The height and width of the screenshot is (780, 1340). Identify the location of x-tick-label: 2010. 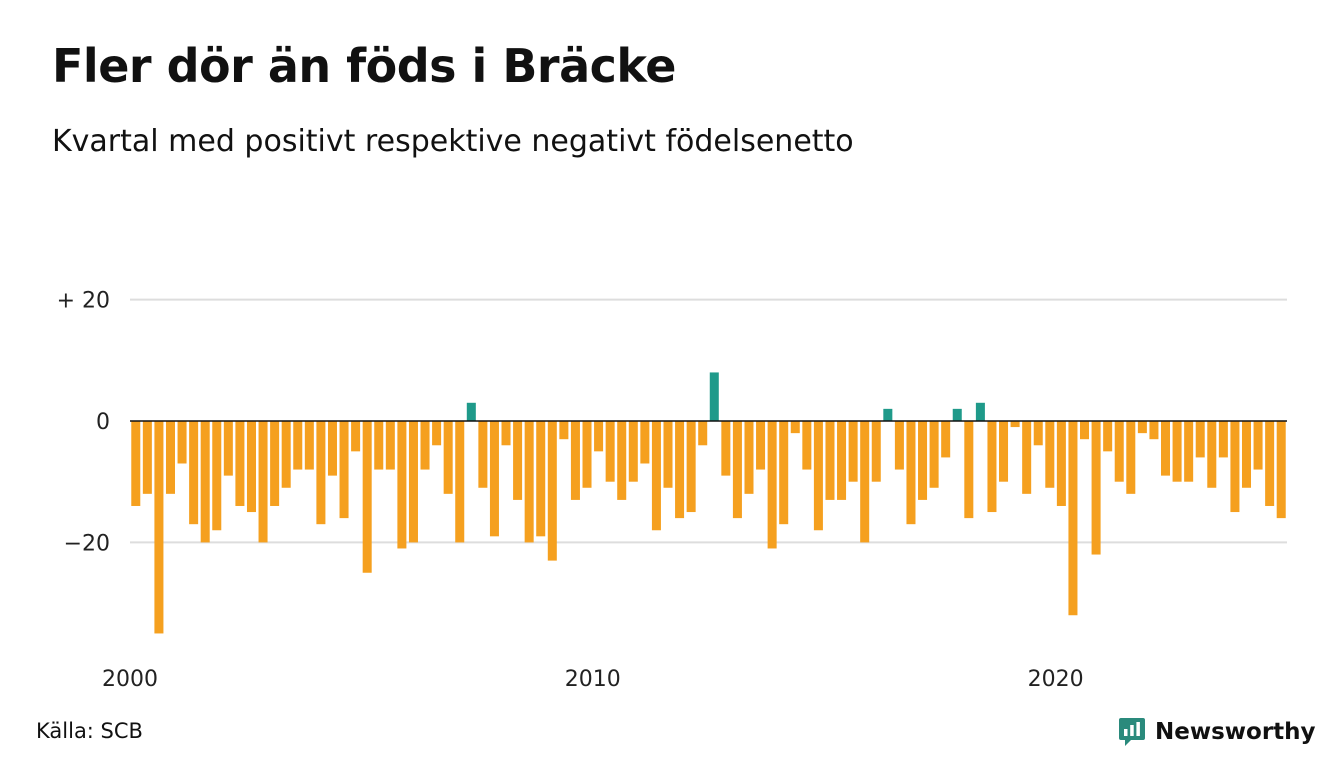
(593, 679).